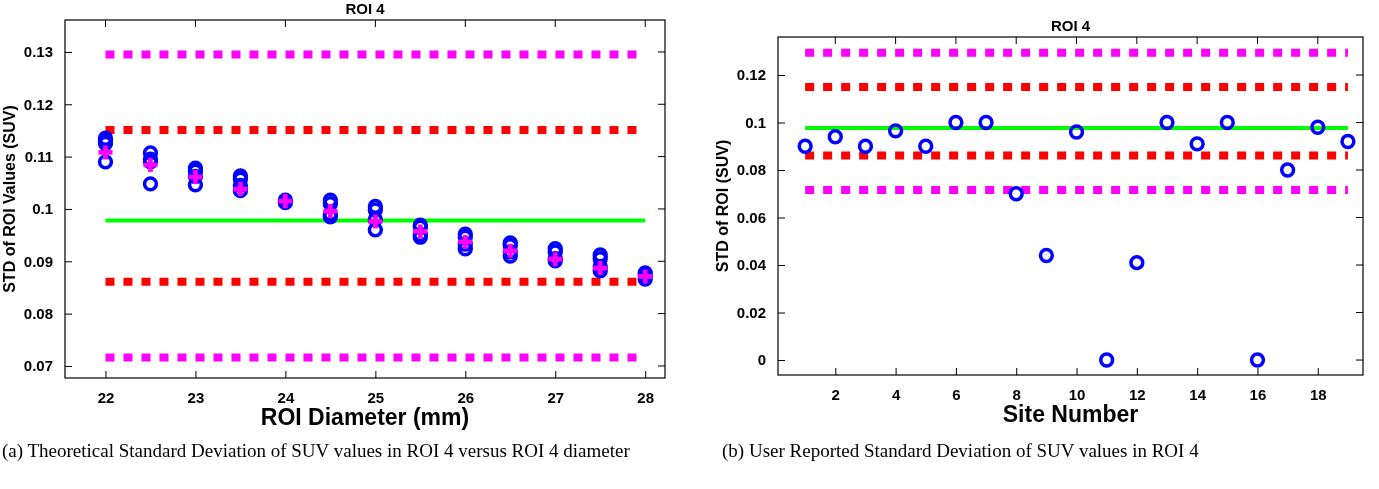  Describe the element at coordinates (376, 397) in the screenshot. I see `x-tick-label: 25` at that location.